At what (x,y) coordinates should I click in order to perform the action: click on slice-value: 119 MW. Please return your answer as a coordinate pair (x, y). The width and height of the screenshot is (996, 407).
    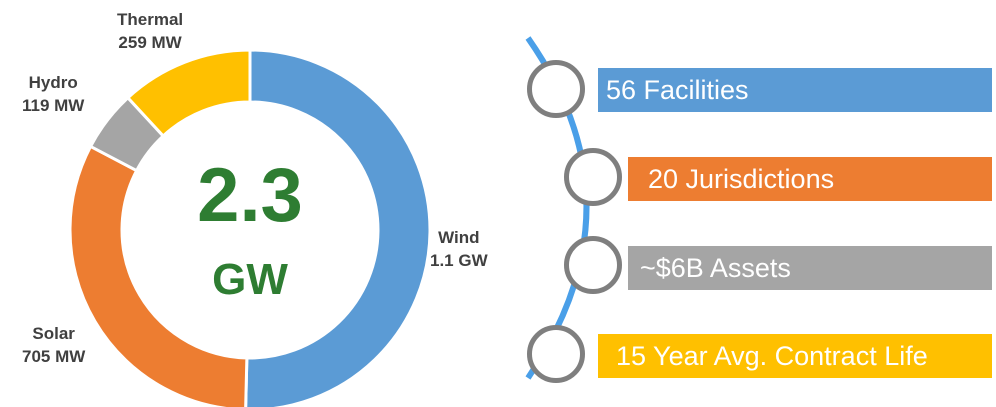
    Looking at the image, I should click on (53, 105).